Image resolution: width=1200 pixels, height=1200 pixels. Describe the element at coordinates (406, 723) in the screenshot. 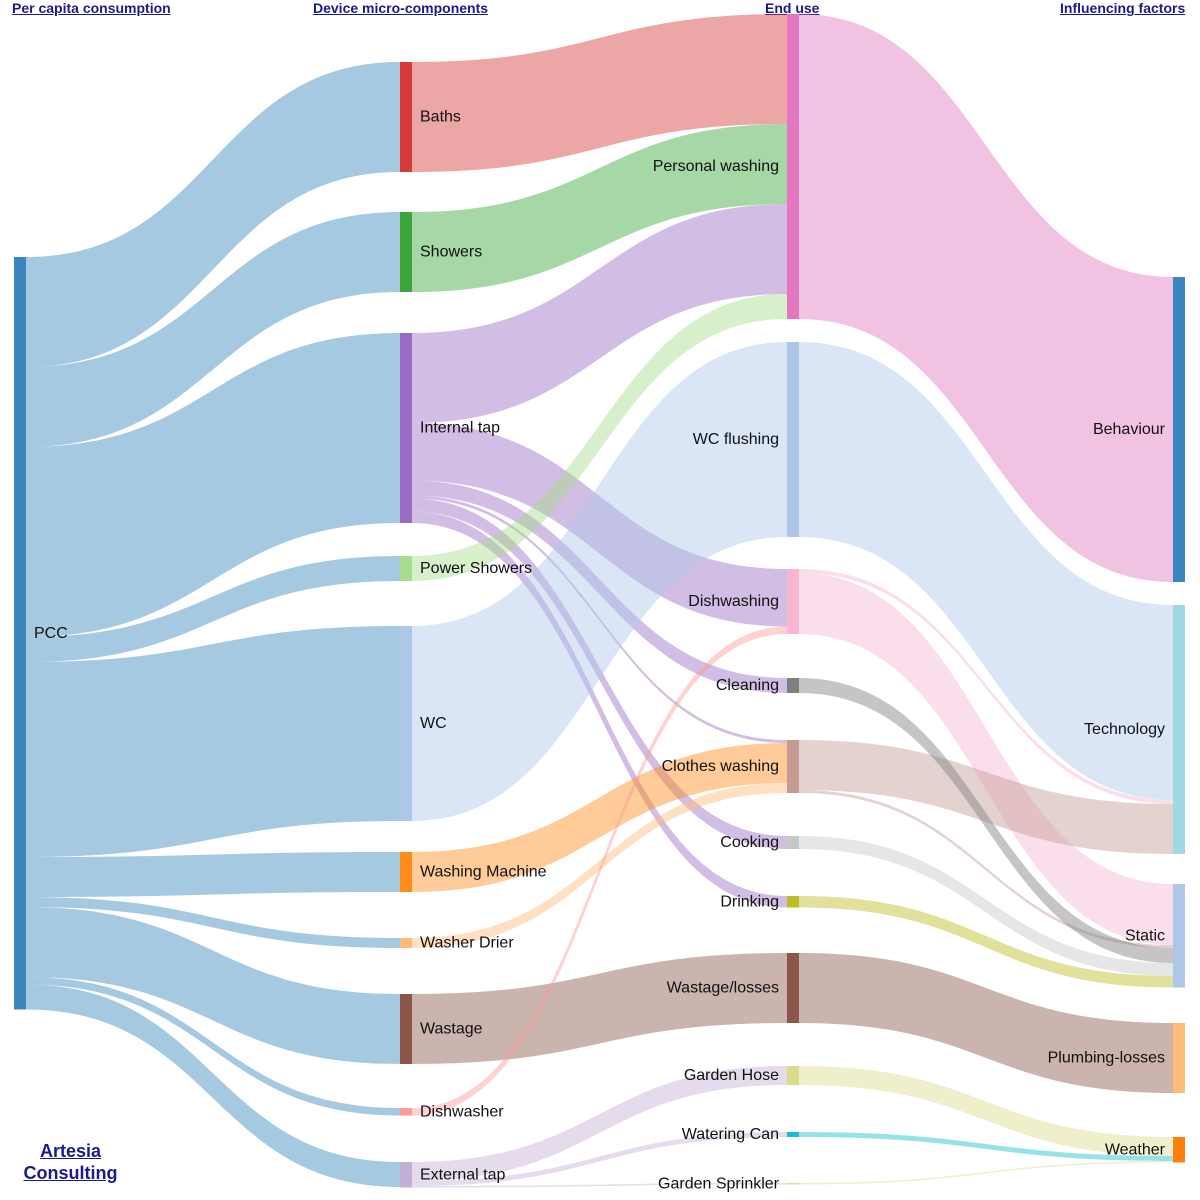

I see `node-wc` at that location.